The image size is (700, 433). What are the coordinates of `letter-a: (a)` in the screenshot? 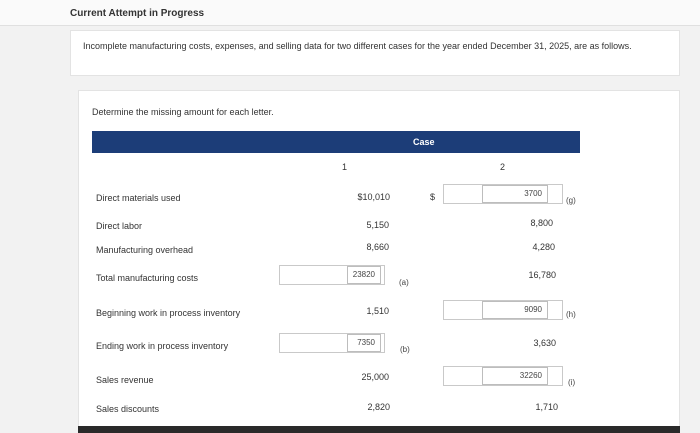 It's located at (404, 282).